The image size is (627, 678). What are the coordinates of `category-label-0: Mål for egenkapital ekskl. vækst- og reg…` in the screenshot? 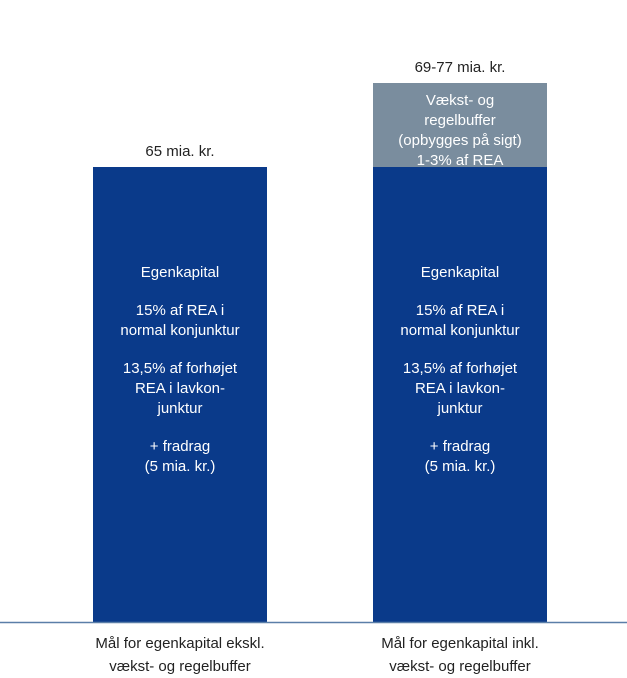 It's located at (180, 655).